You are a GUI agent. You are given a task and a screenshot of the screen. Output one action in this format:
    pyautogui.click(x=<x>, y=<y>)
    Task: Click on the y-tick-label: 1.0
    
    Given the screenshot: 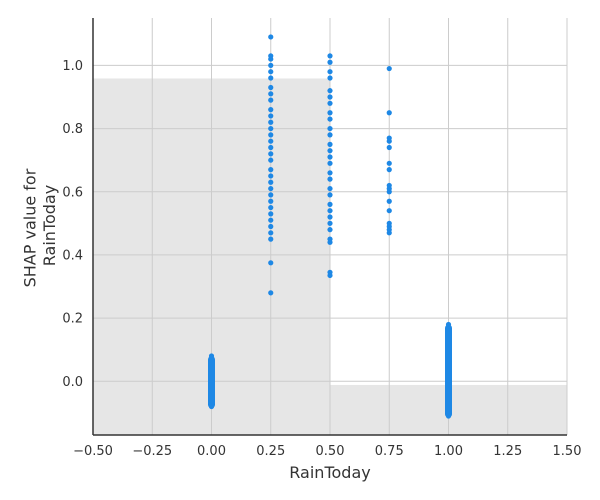 What is the action you would take?
    pyautogui.click(x=72, y=66)
    